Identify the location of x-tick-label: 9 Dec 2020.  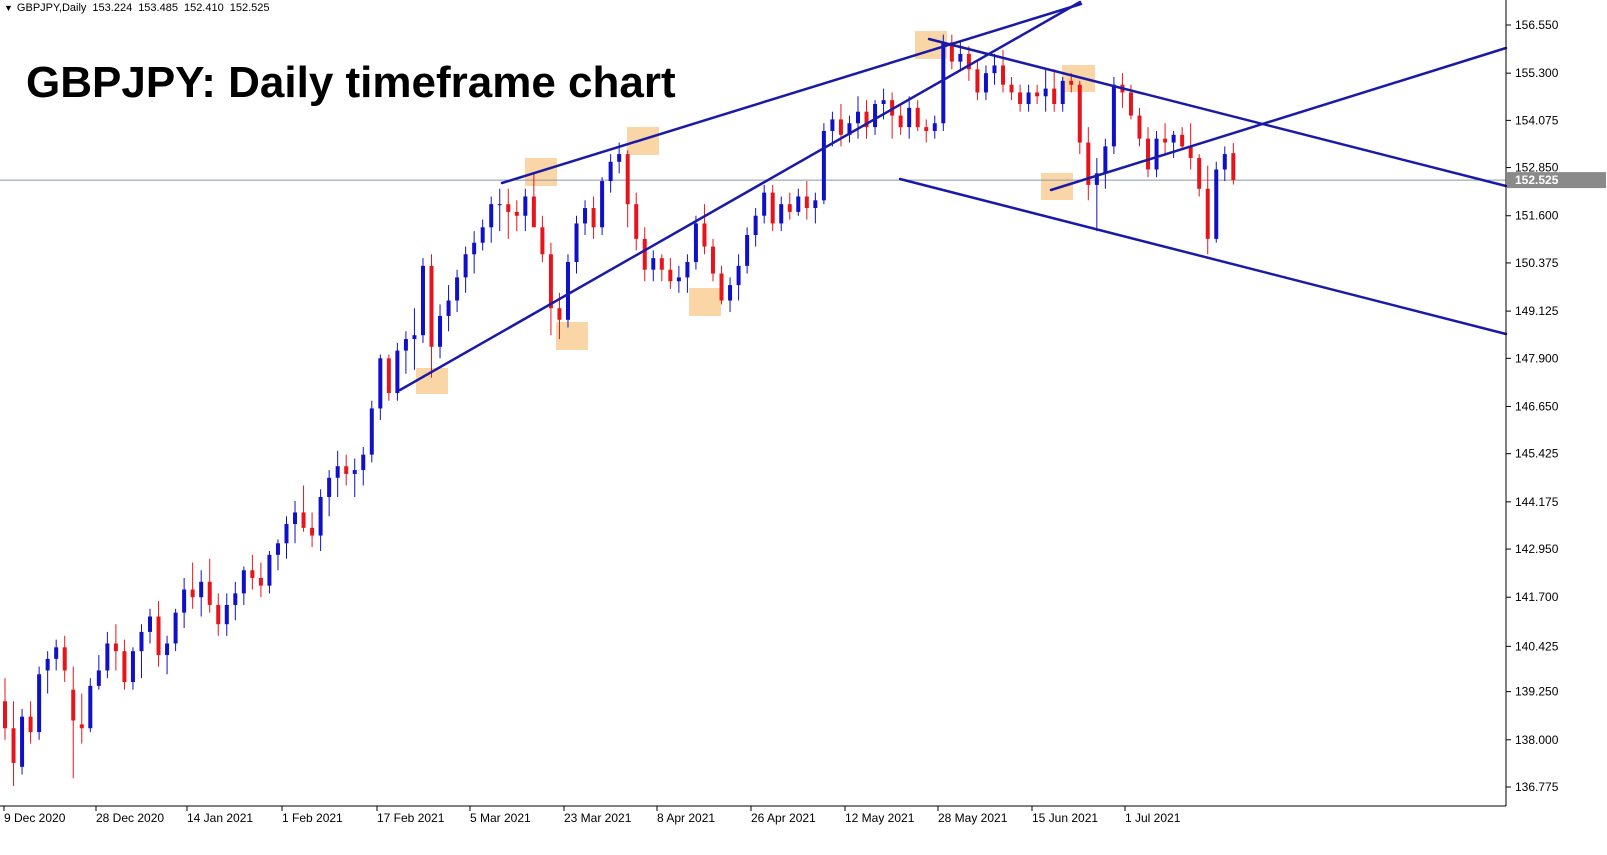
(35, 818).